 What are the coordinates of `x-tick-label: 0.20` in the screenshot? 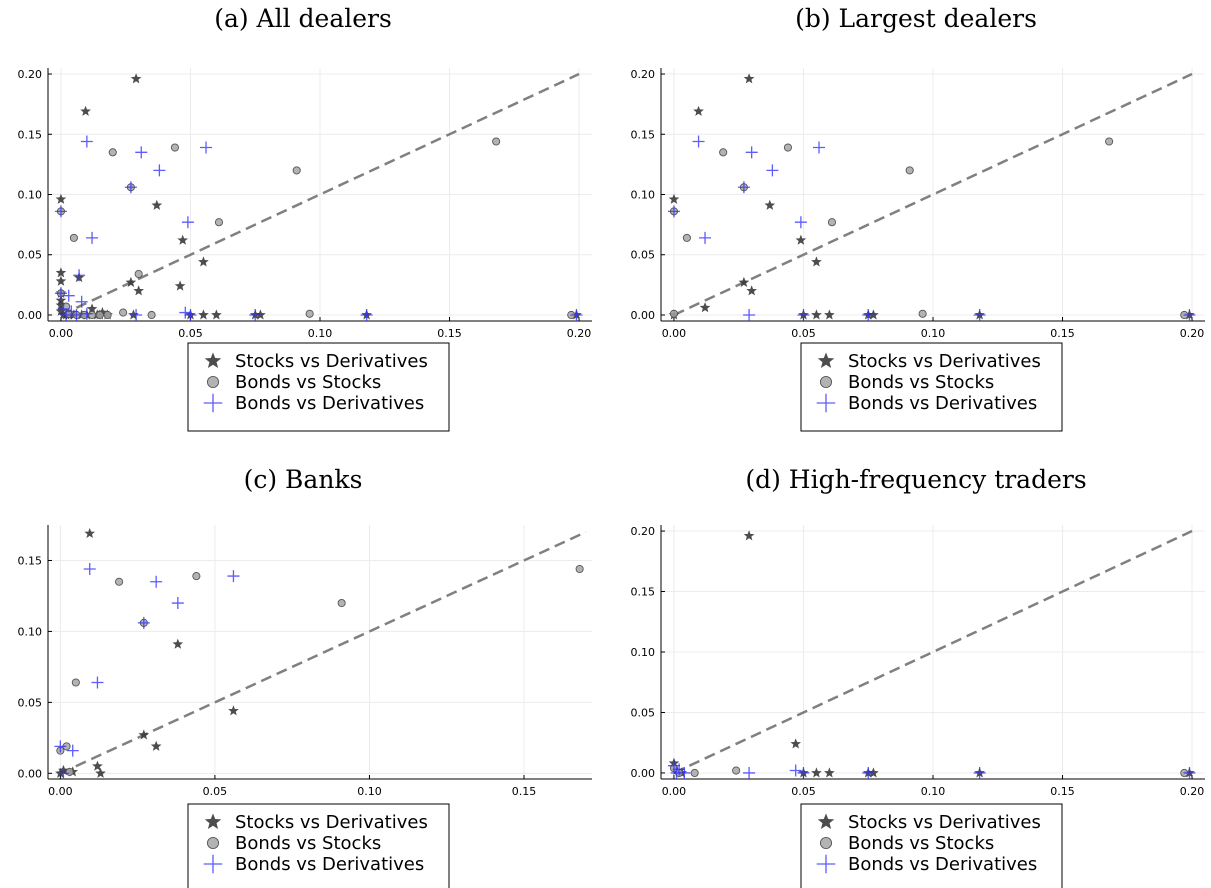 It's located at (1192, 333).